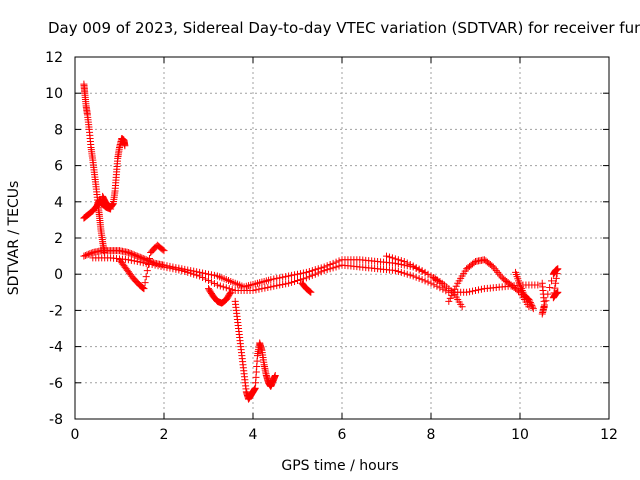  Describe the element at coordinates (56, 420) in the screenshot. I see `y-tick-label: -8` at that location.